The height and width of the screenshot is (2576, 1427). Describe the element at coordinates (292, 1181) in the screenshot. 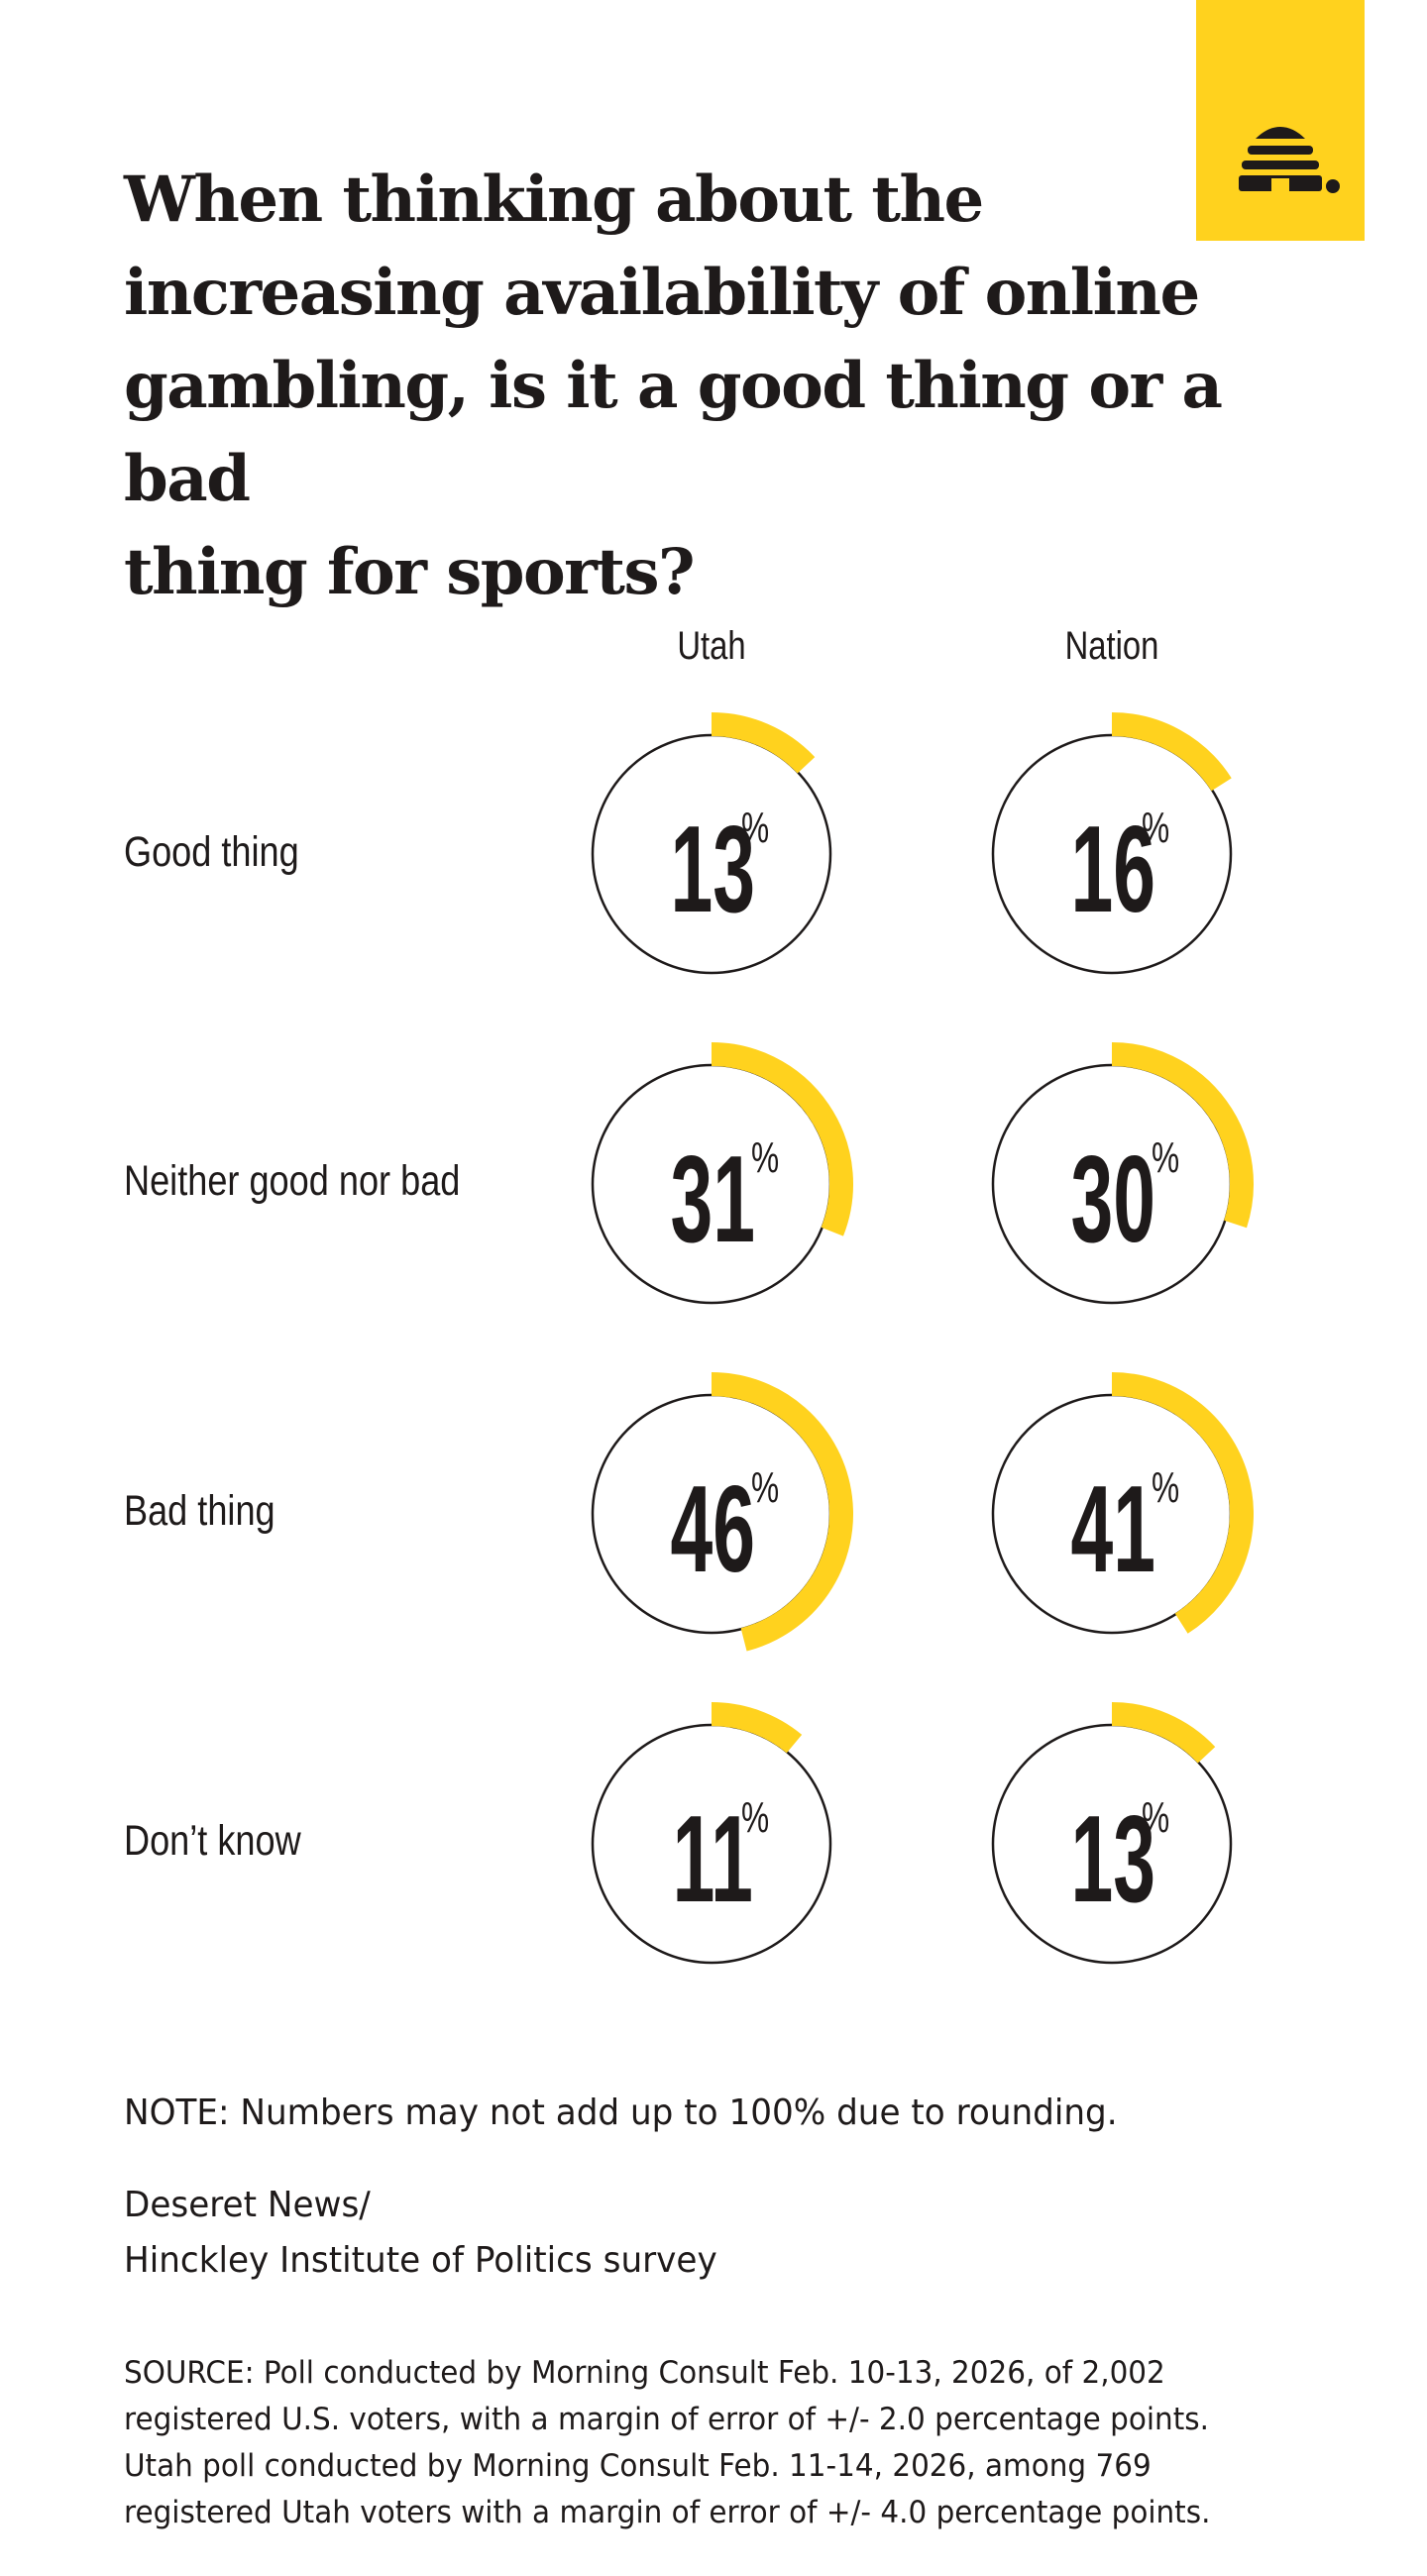

I see `row-label-neither: Neither good nor bad` at that location.